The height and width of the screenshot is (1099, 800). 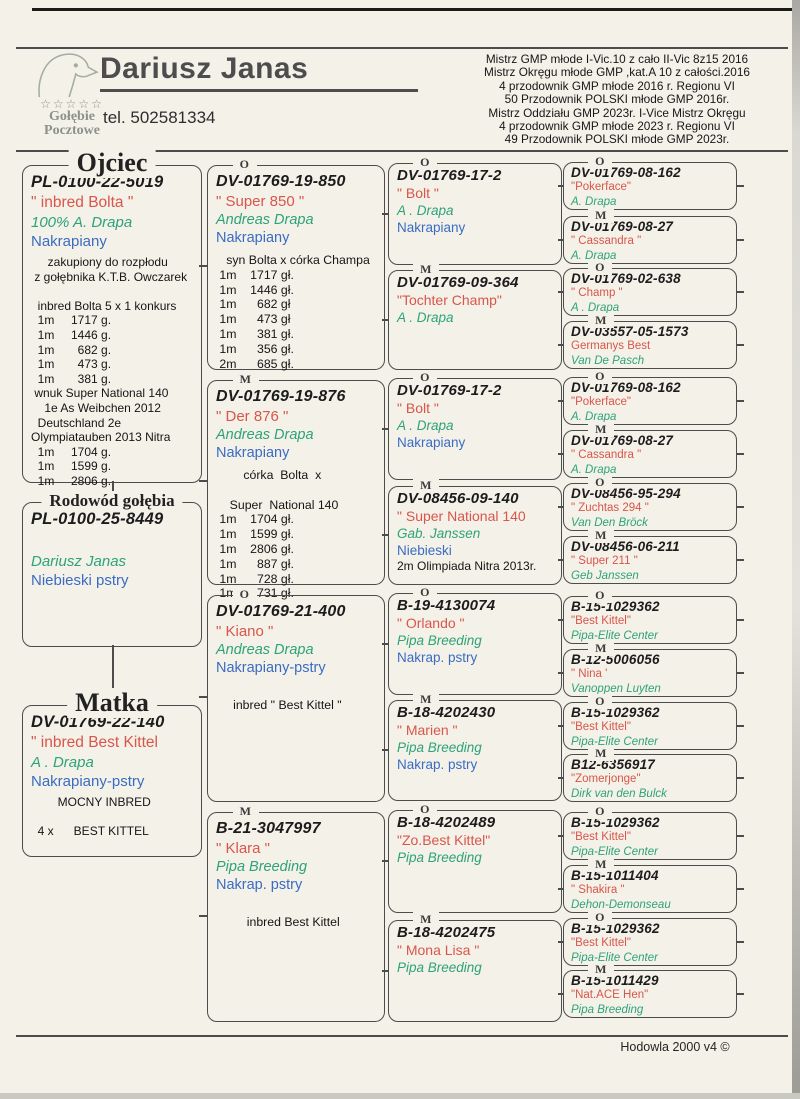 I want to click on breeder-name: Dehon-Demonseau, so click(x=621, y=904).